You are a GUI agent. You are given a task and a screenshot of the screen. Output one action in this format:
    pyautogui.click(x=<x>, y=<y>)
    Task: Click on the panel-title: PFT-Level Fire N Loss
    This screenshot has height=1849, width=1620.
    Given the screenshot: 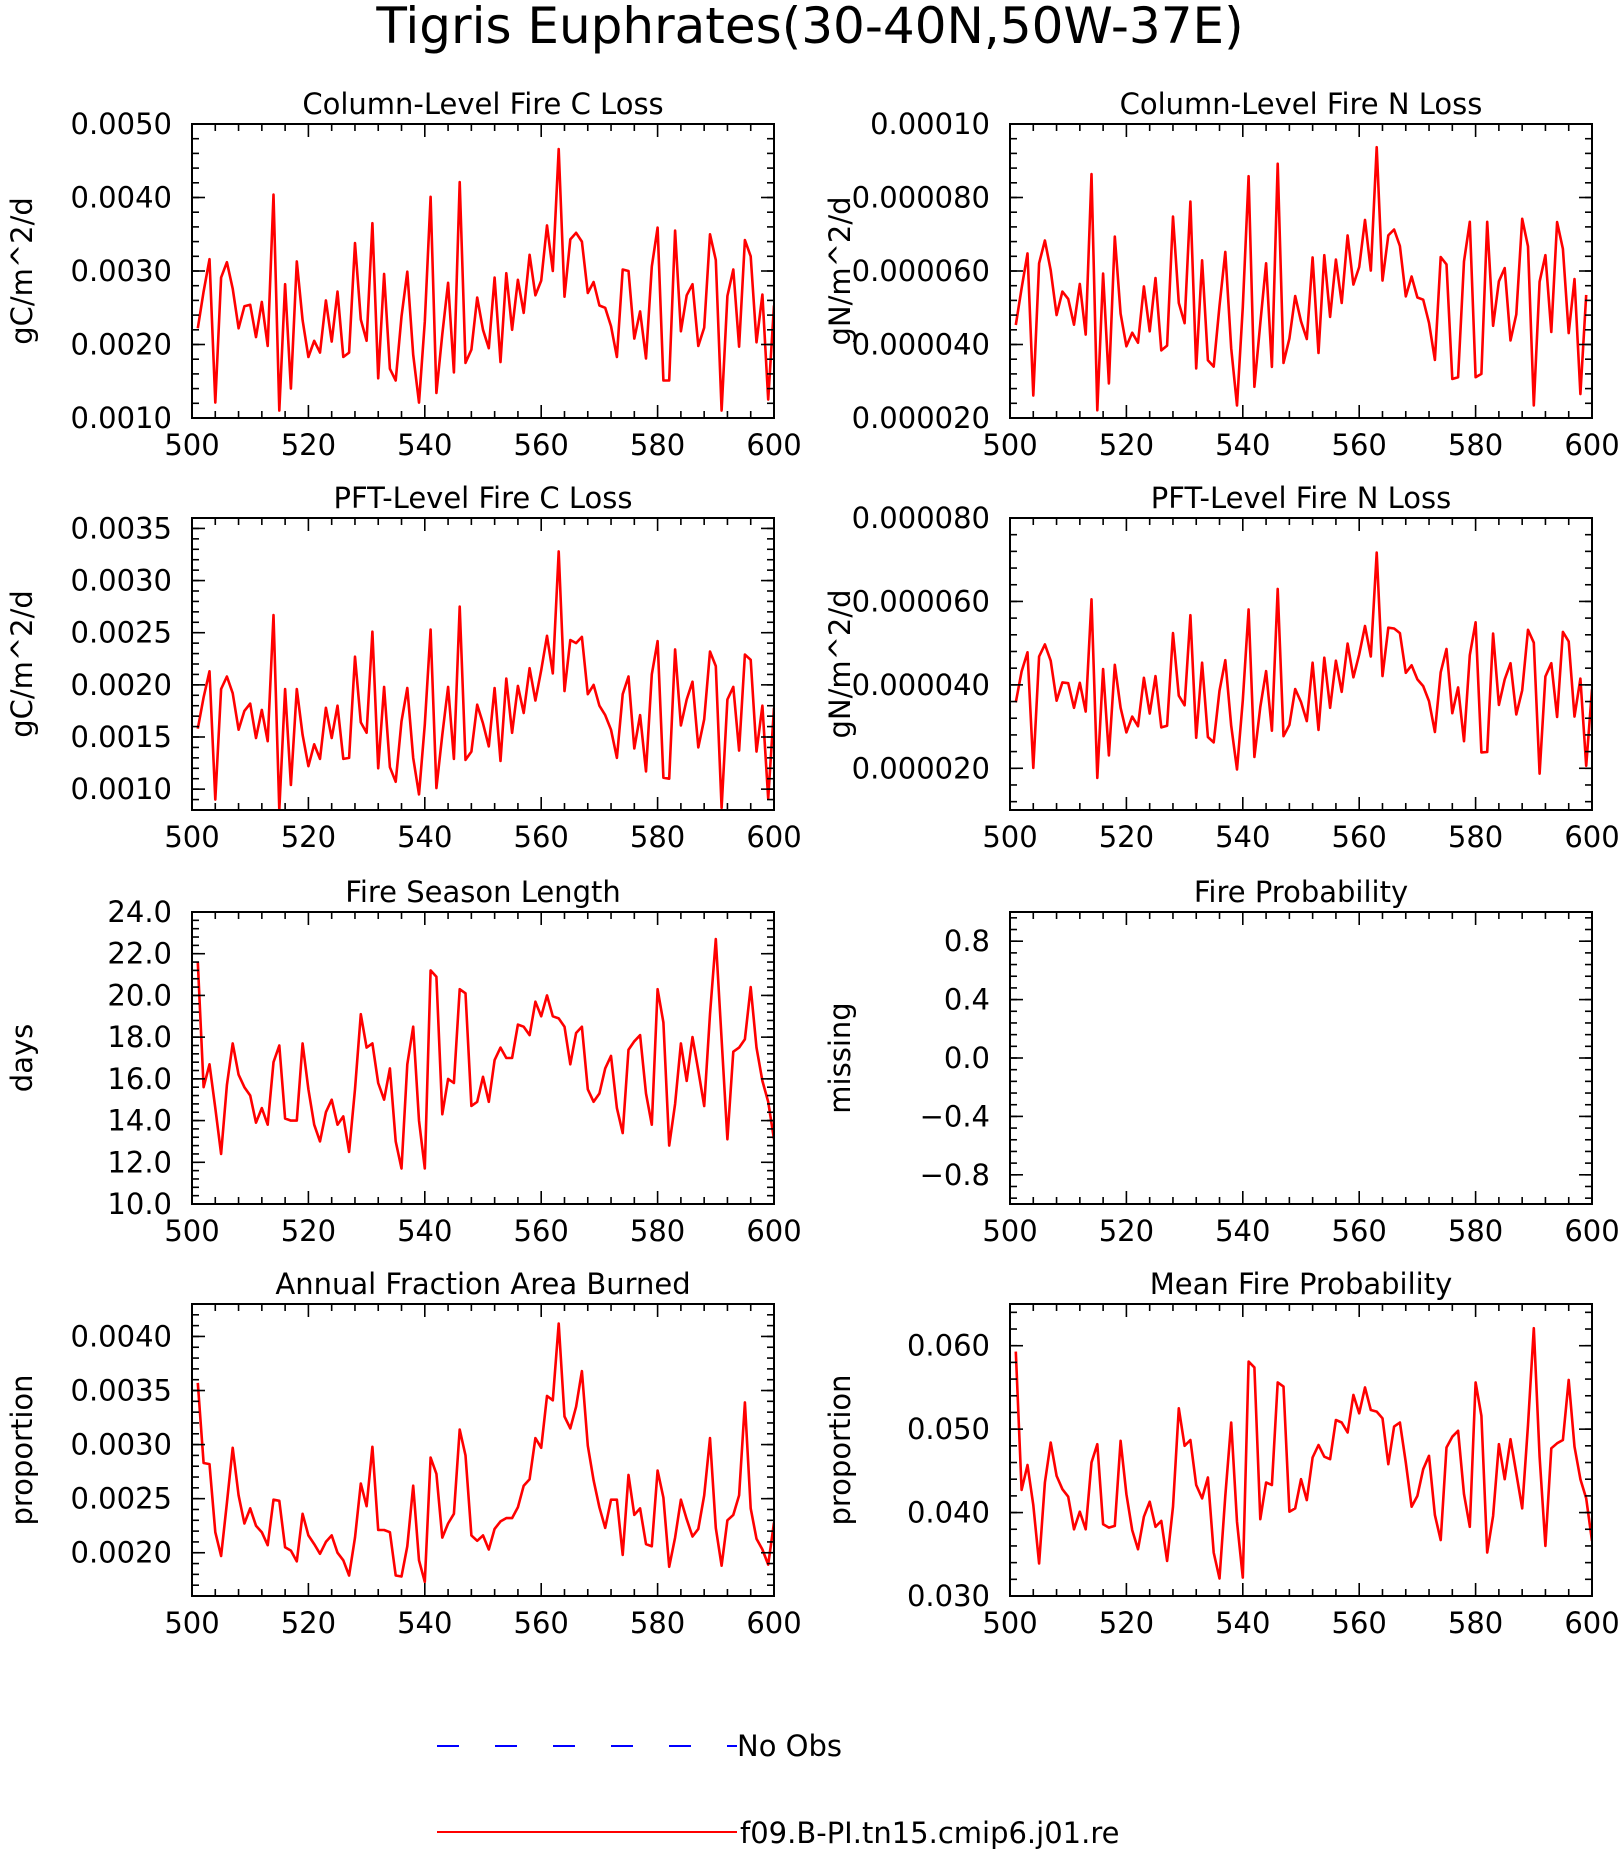 What is the action you would take?
    pyautogui.click(x=1301, y=498)
    